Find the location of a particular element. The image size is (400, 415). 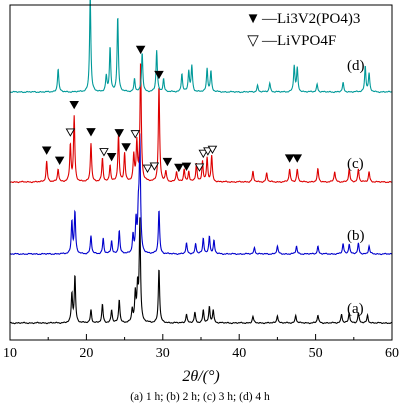

legend-entry-livpo4f: ▽ —LiVPO4F is located at coordinates (291, 41).